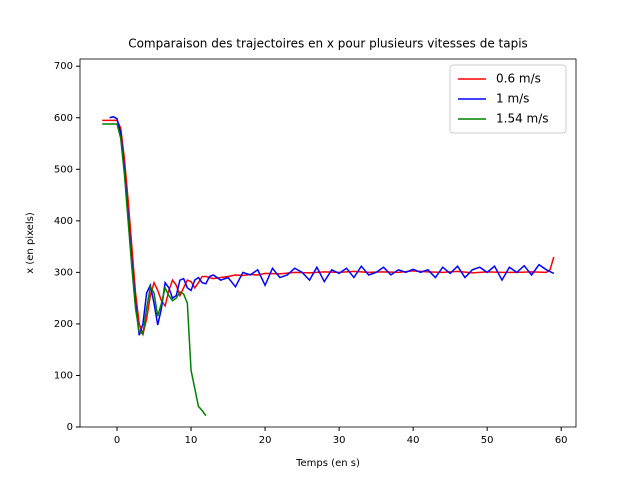 The image size is (640, 484). What do you see at coordinates (339, 440) in the screenshot?
I see `x-tick-label: 30` at bounding box center [339, 440].